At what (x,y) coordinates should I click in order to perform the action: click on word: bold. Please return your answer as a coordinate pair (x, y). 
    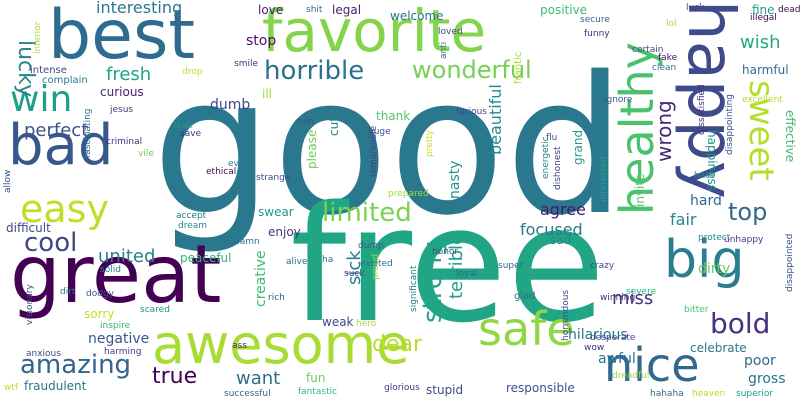
    Looking at the image, I should click on (740, 323).